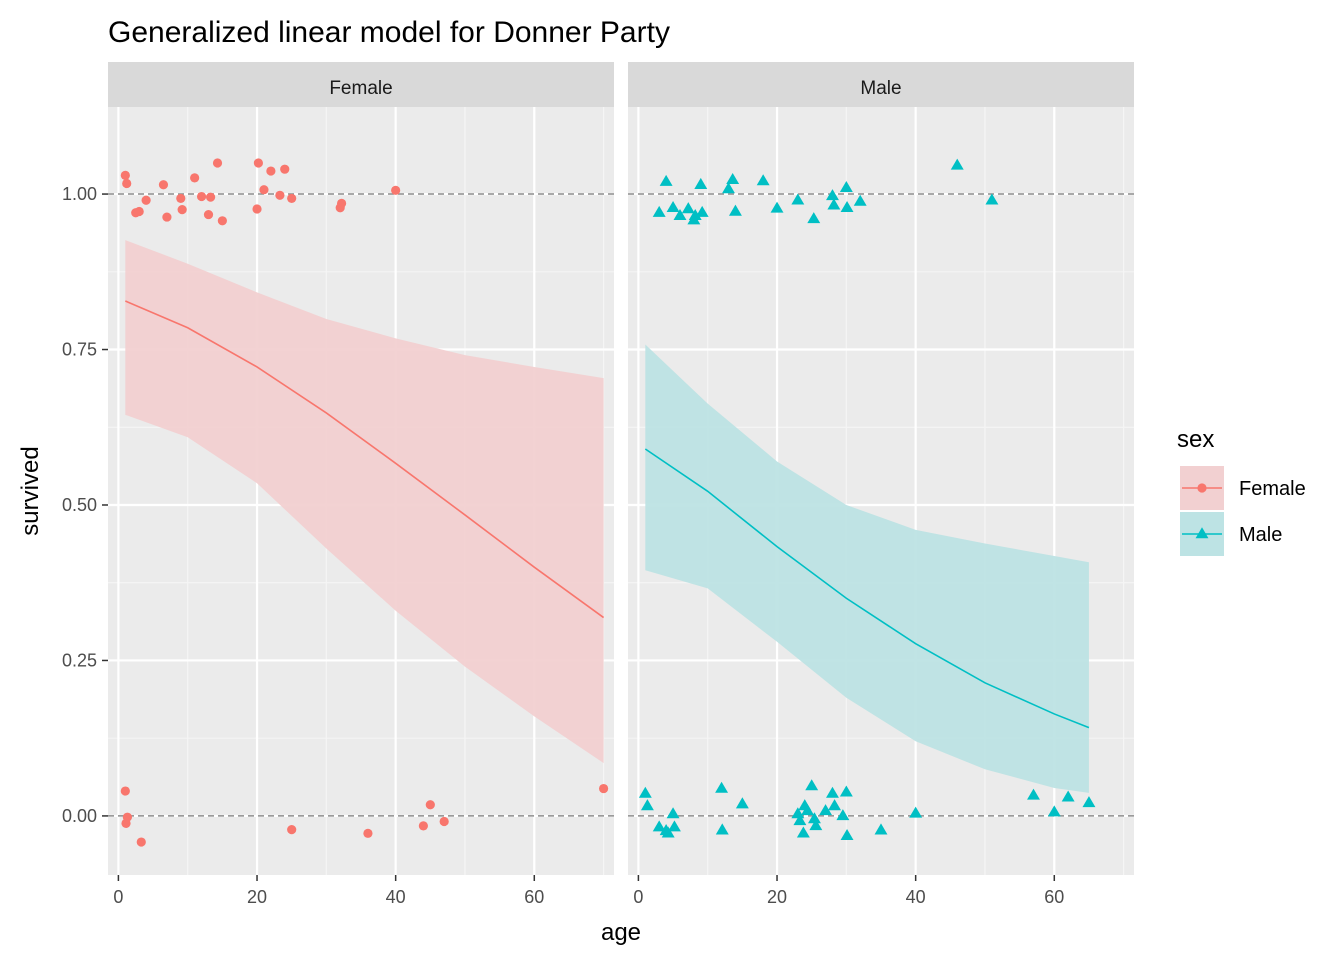 The width and height of the screenshot is (1344, 960). Describe the element at coordinates (79, 194) in the screenshot. I see `y-tick-label: 1.00` at that location.